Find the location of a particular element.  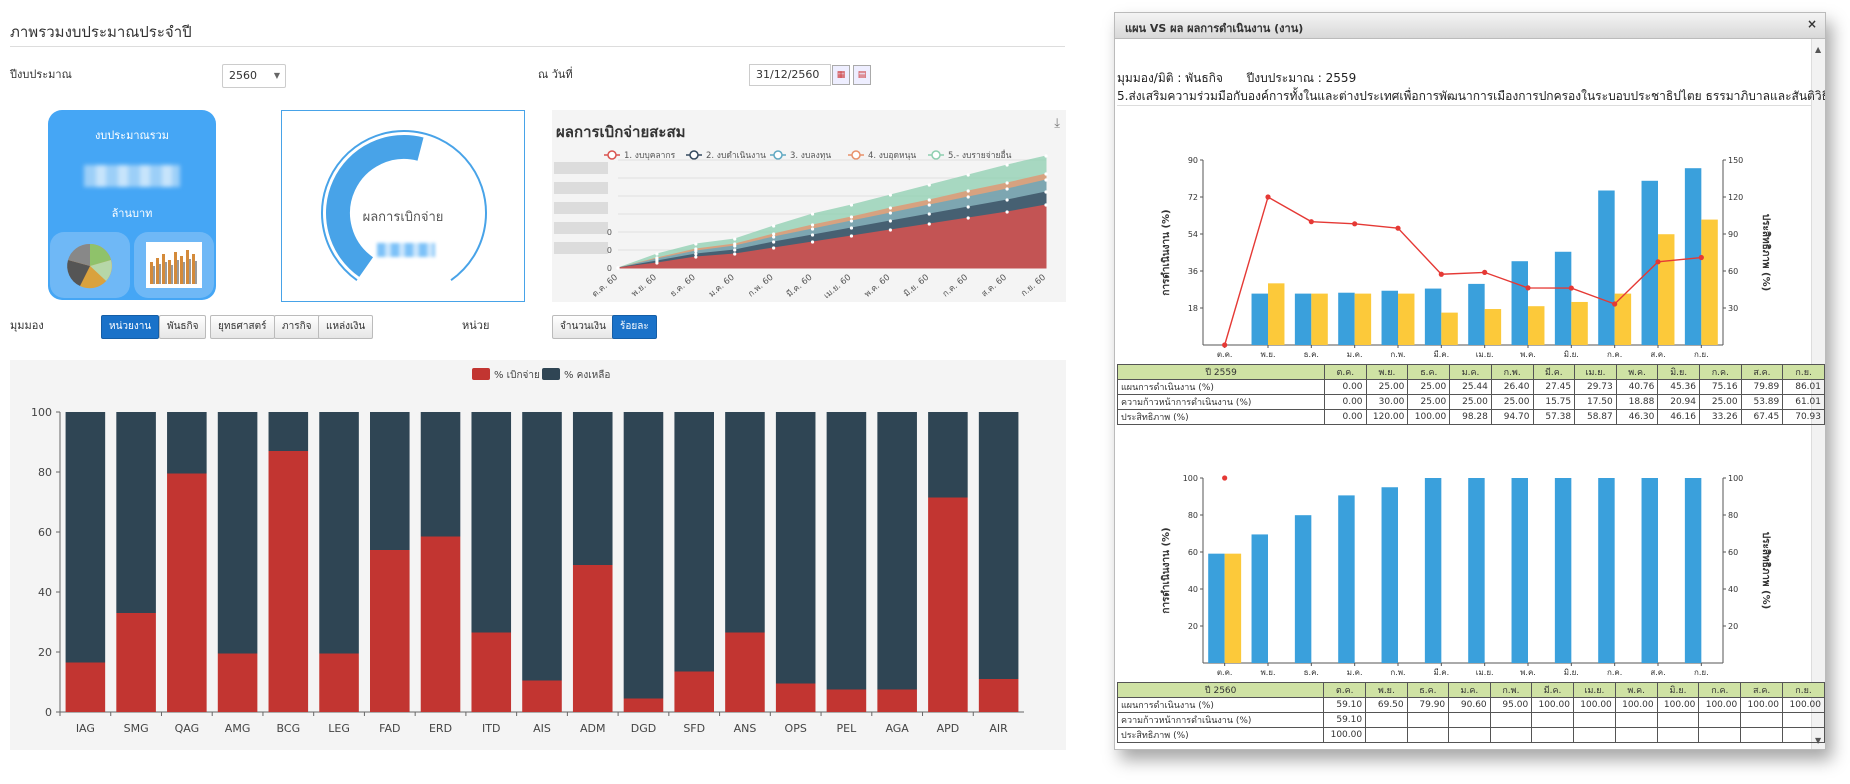

area-x-tick: มี.ค. 60 is located at coordinates (799, 286).